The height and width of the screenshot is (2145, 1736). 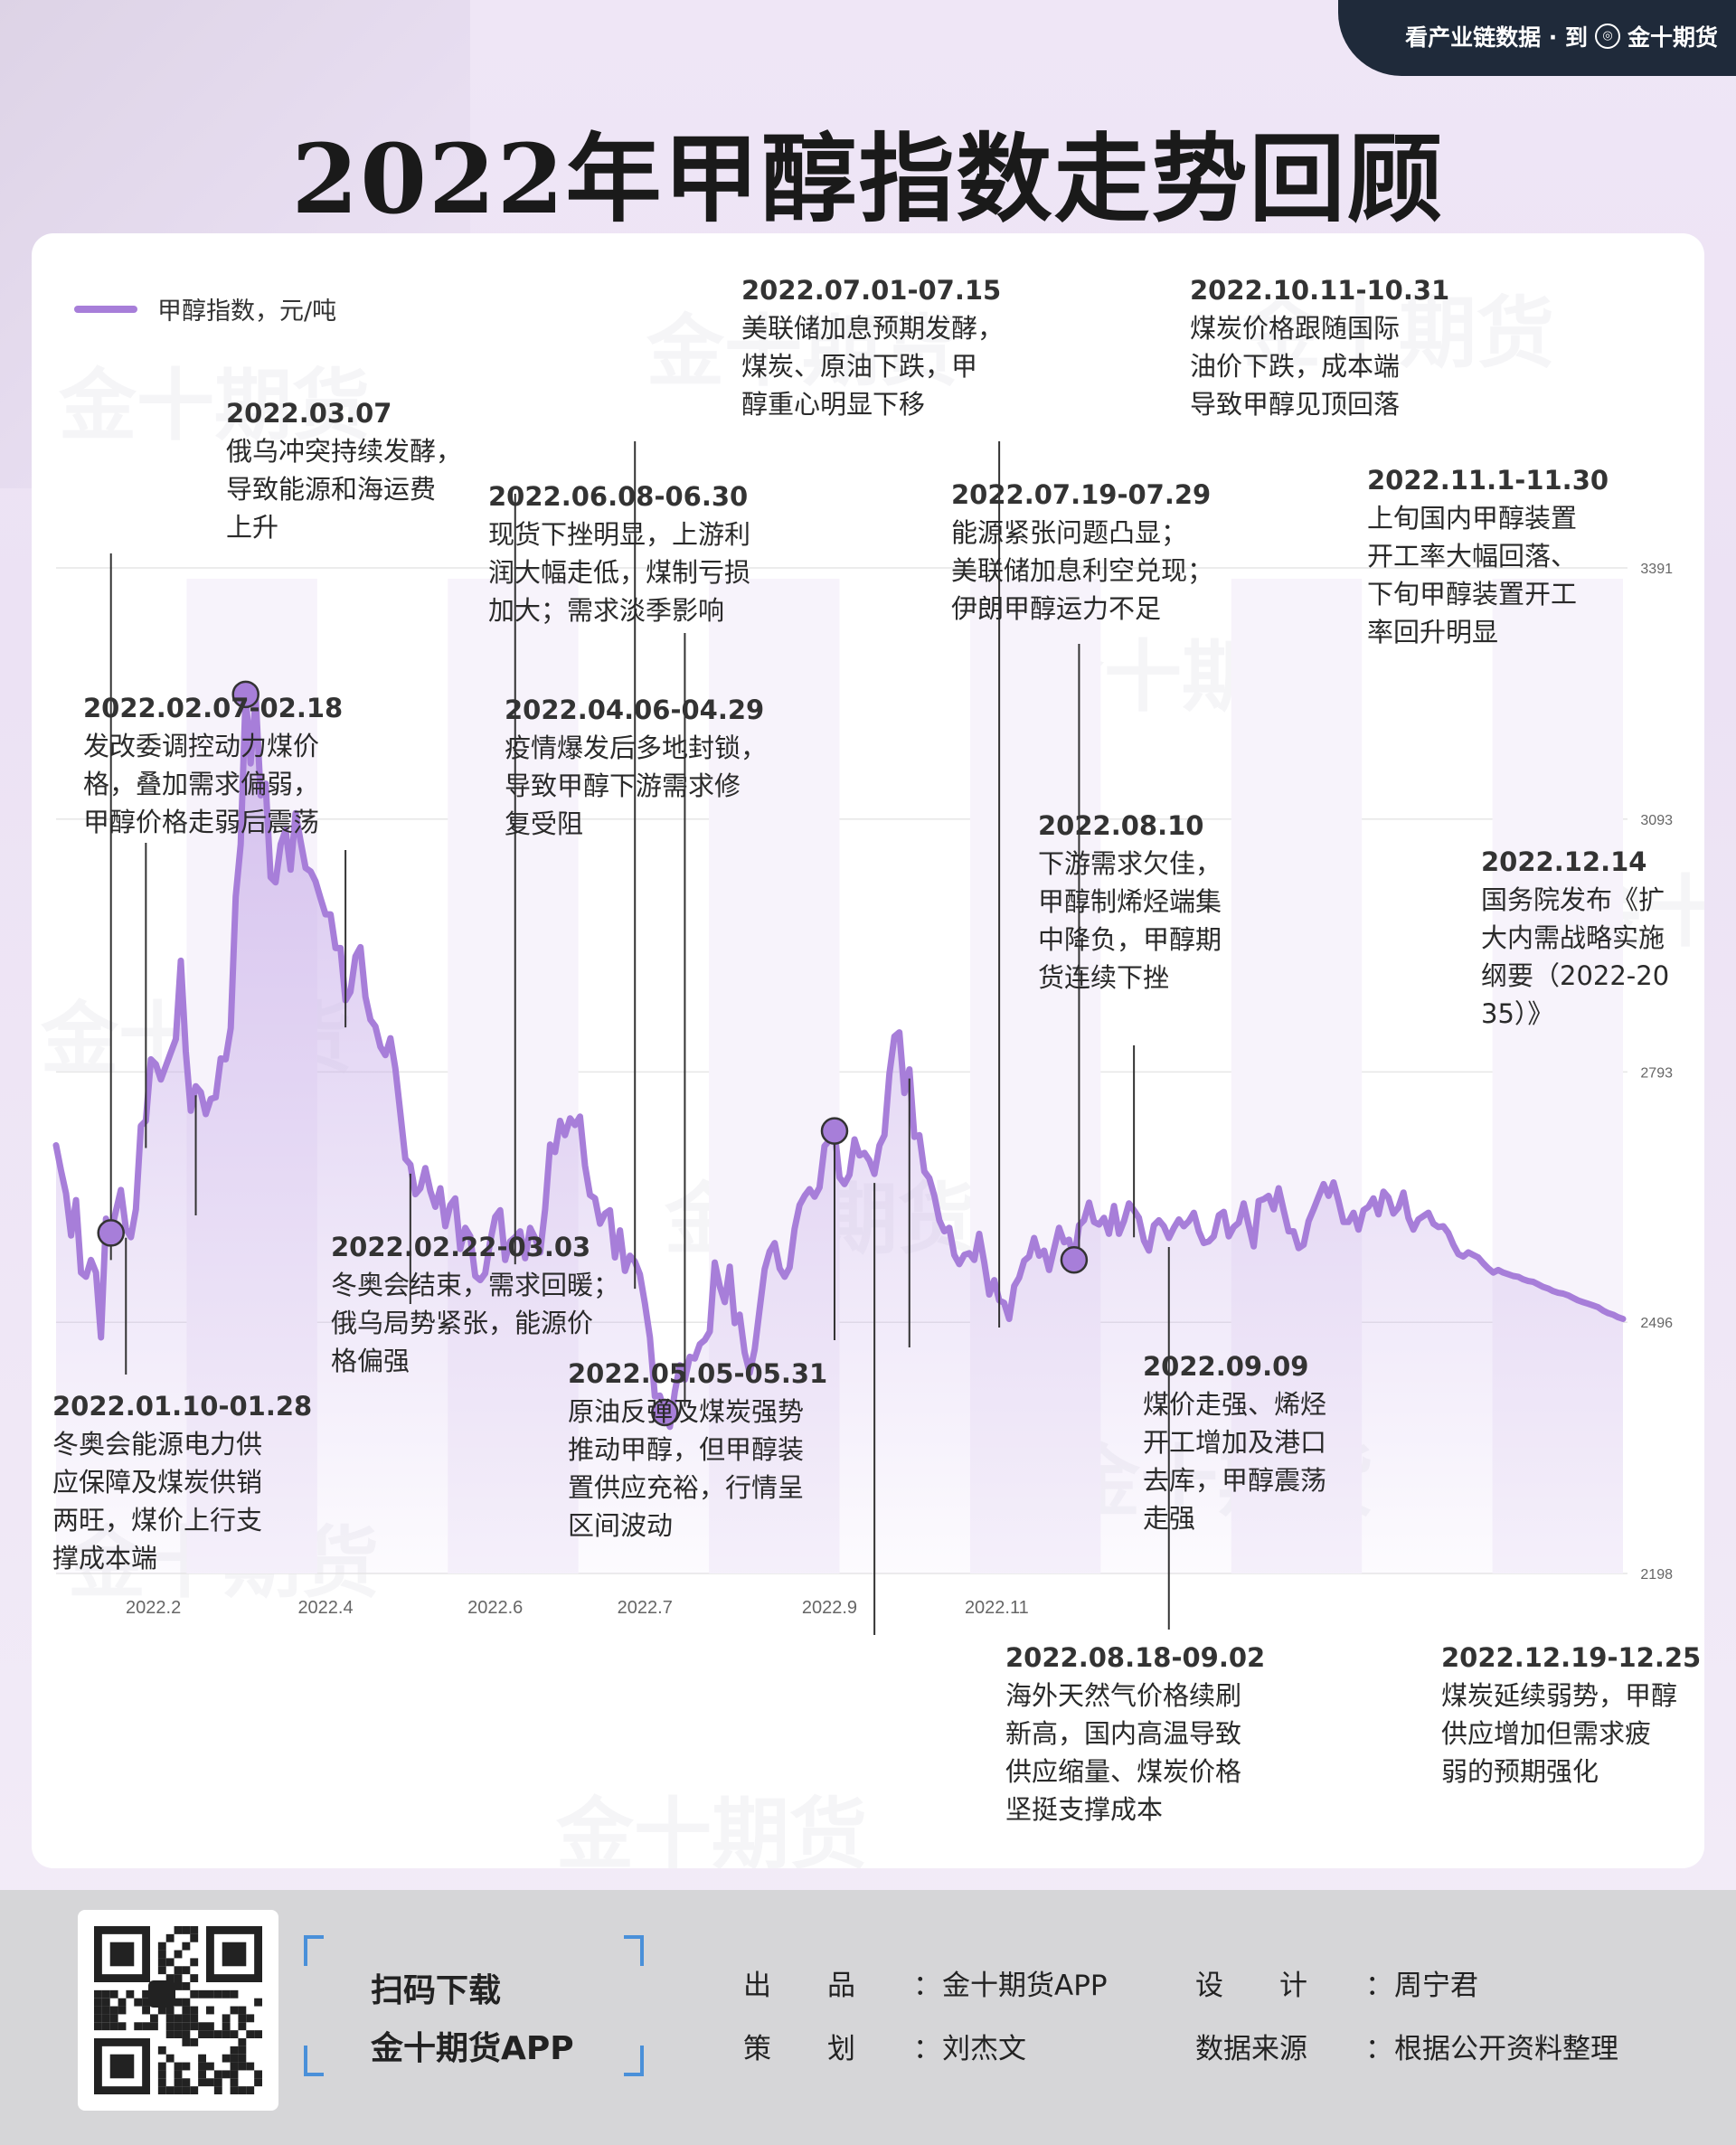 I want to click on x-tick-label: 2022.11, so click(x=997, y=1608).